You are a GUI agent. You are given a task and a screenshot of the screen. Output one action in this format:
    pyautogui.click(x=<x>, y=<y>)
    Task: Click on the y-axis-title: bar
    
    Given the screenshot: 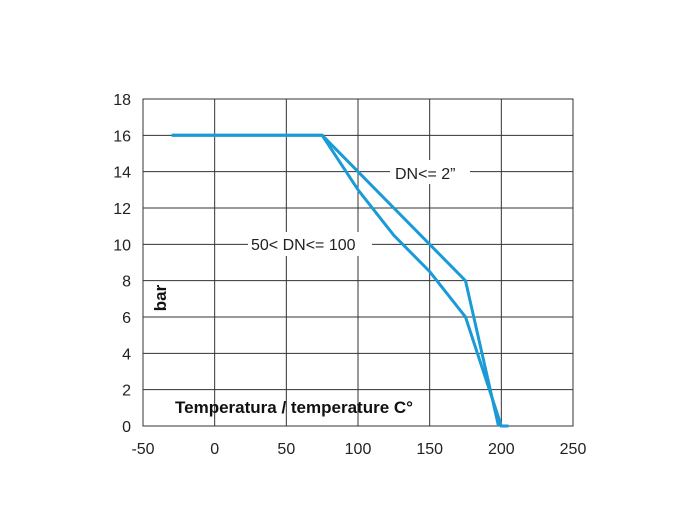 What is the action you would take?
    pyautogui.click(x=160, y=297)
    